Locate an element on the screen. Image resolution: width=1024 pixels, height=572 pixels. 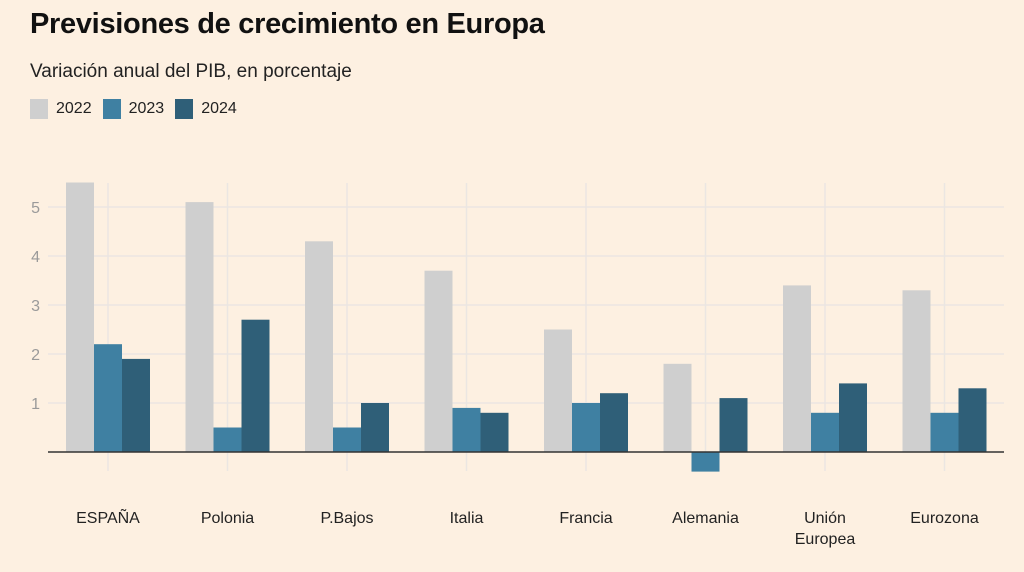
y-tick-label: 2 is located at coordinates (35, 355).